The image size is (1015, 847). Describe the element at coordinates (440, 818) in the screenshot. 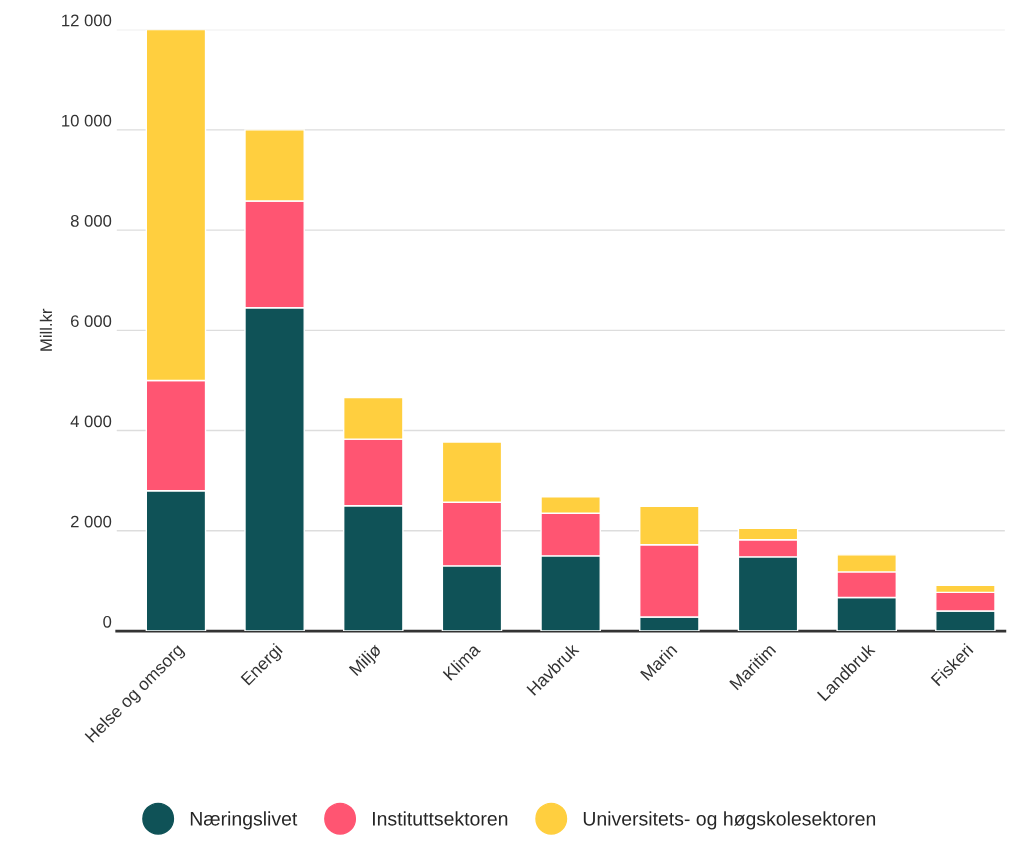

I see `legend-label: Instituttsektoren` at that location.